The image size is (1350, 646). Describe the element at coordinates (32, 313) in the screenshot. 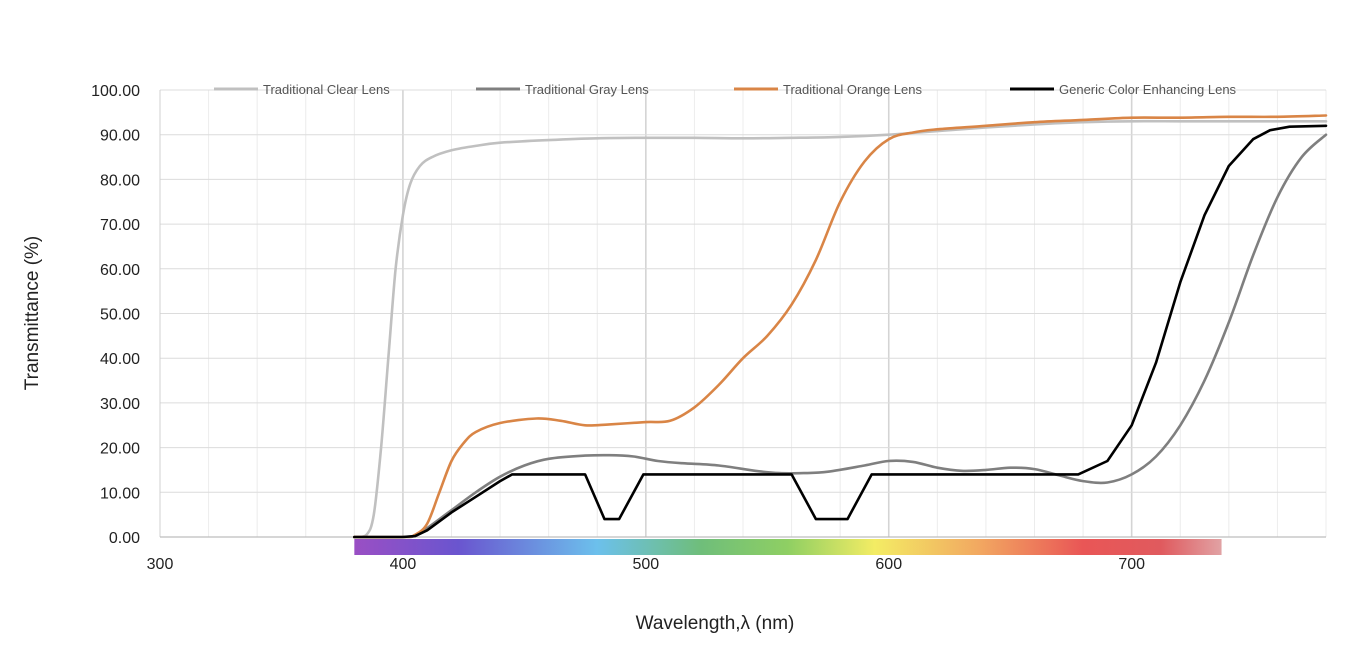

I see `y-axis-title: Transmittance (%)` at that location.